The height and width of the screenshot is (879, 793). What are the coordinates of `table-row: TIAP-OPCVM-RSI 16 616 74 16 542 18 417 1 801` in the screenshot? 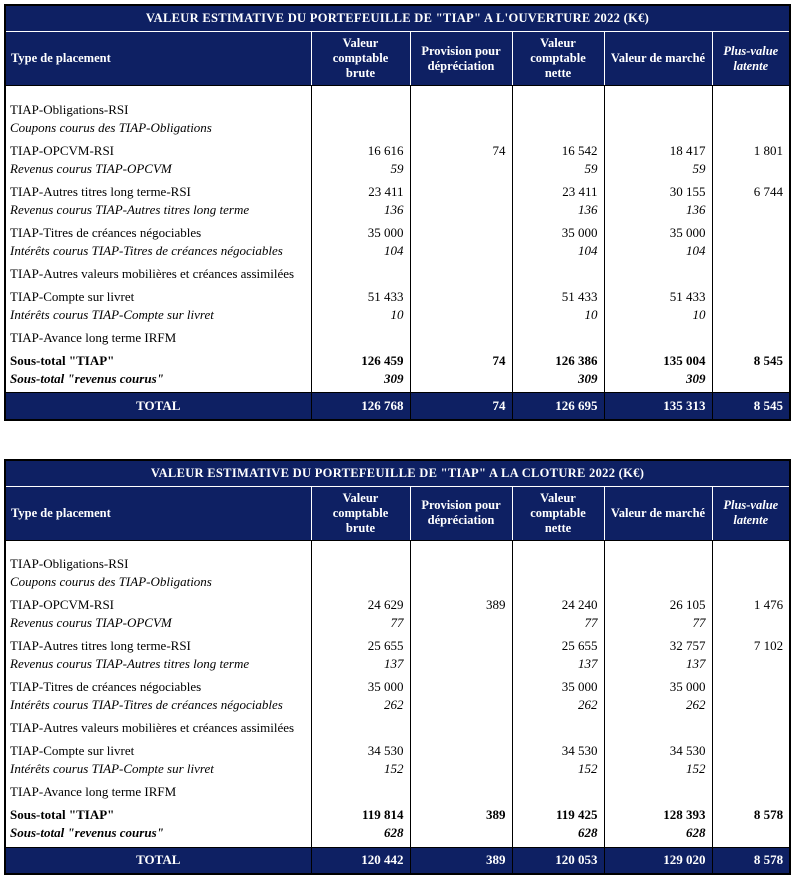 It's located at (398, 150).